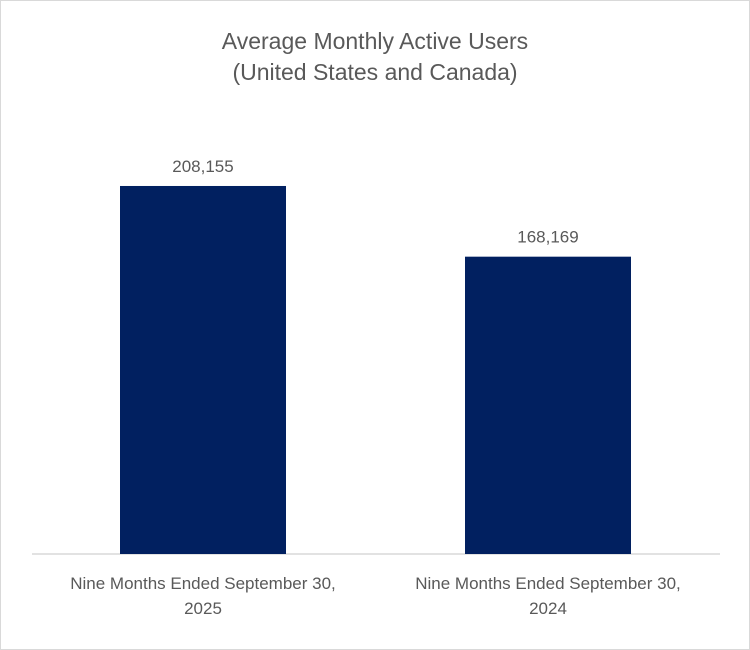 The image size is (750, 650). I want to click on category-label-1-line-1: Nine Months Ended September 30,, so click(203, 583).